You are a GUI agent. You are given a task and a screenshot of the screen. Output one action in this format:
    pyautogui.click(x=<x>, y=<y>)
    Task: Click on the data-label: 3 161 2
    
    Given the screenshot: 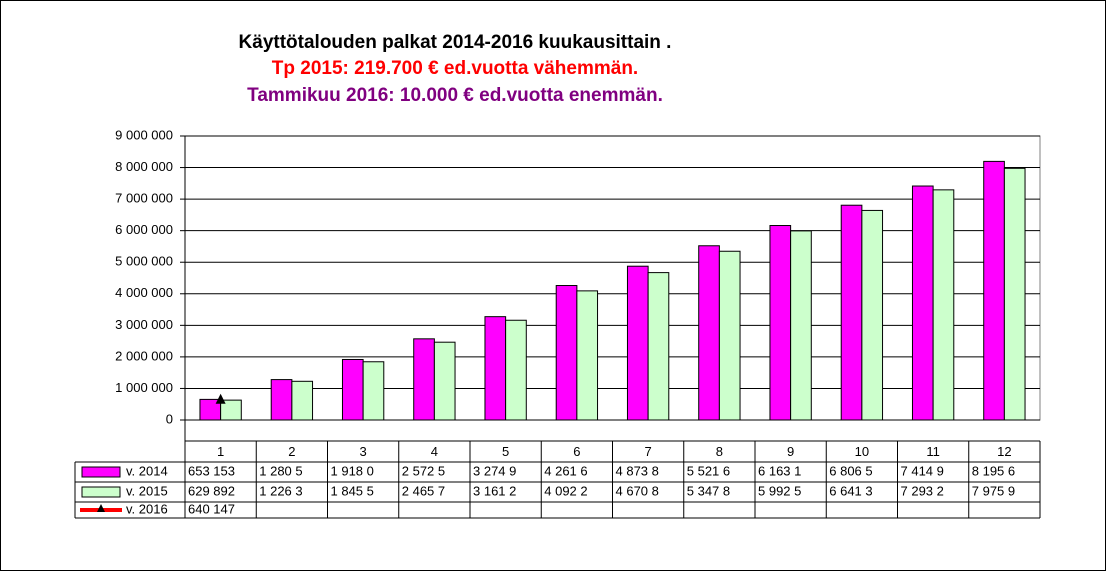 What is the action you would take?
    pyautogui.click(x=494, y=490)
    